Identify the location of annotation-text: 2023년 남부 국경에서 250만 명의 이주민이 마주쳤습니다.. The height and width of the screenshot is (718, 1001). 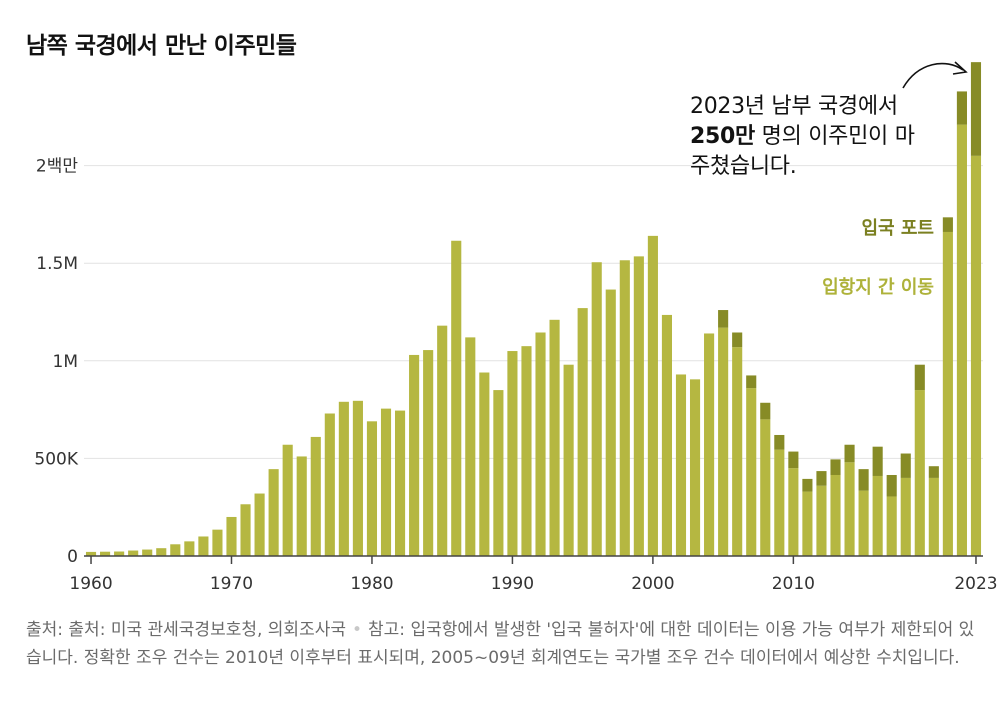
(810, 137).